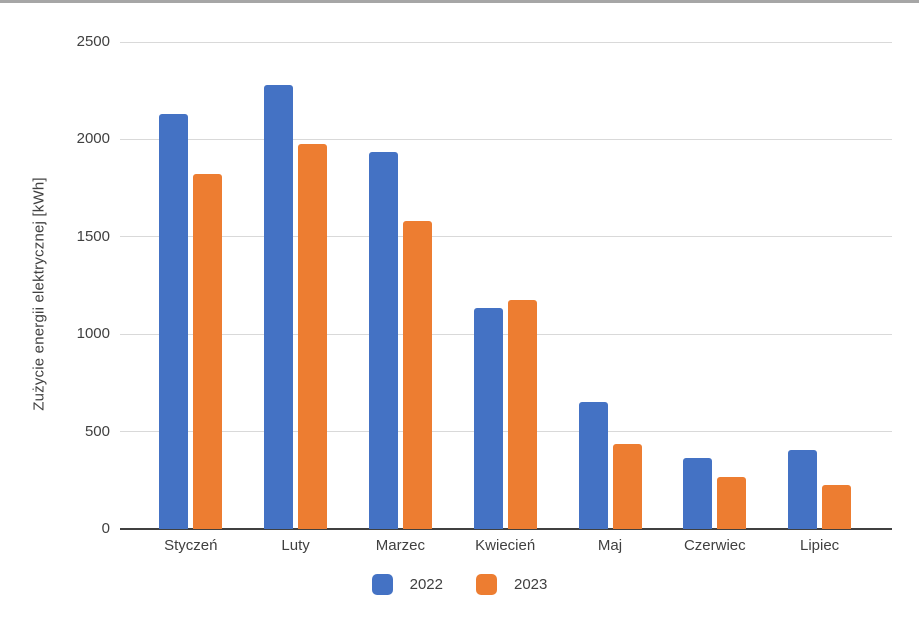 Image resolution: width=919 pixels, height=628 pixels. Describe the element at coordinates (407, 584) in the screenshot. I see `legend-item-2022: 2022` at that location.